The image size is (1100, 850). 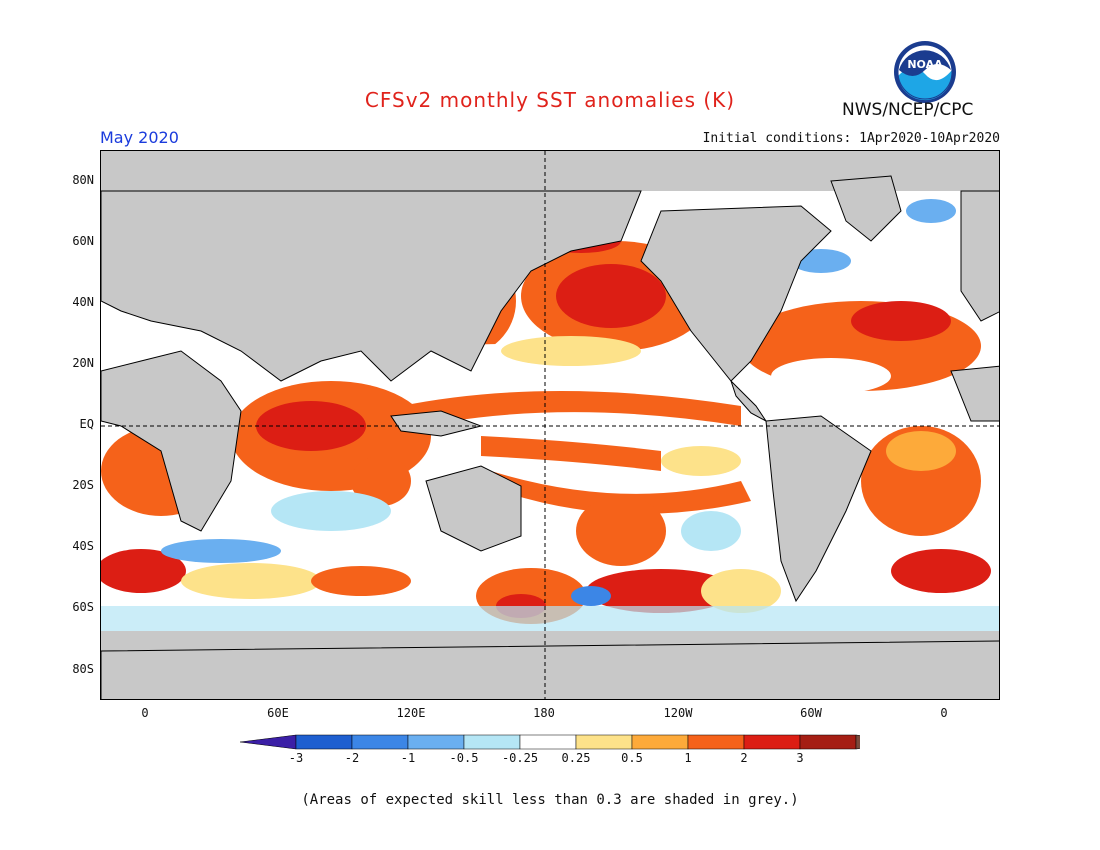 I want to click on lon-label: 120W, so click(x=678, y=713).